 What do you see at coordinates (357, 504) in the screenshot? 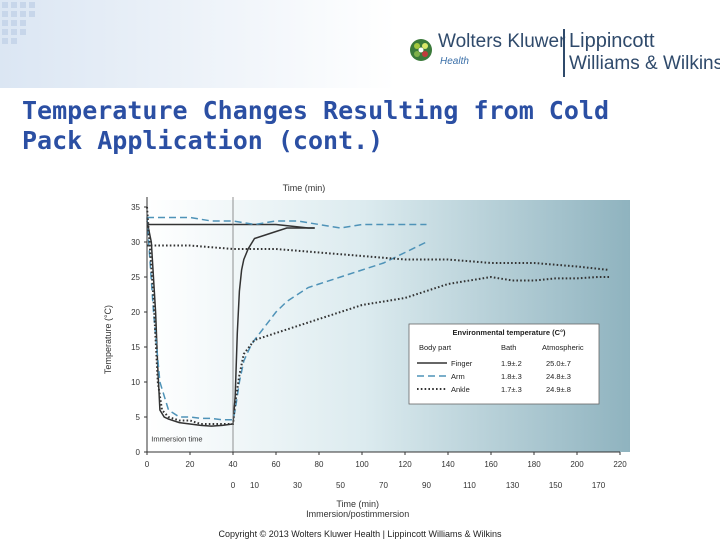
I see `x-axis-label: Time (min)` at bounding box center [357, 504].